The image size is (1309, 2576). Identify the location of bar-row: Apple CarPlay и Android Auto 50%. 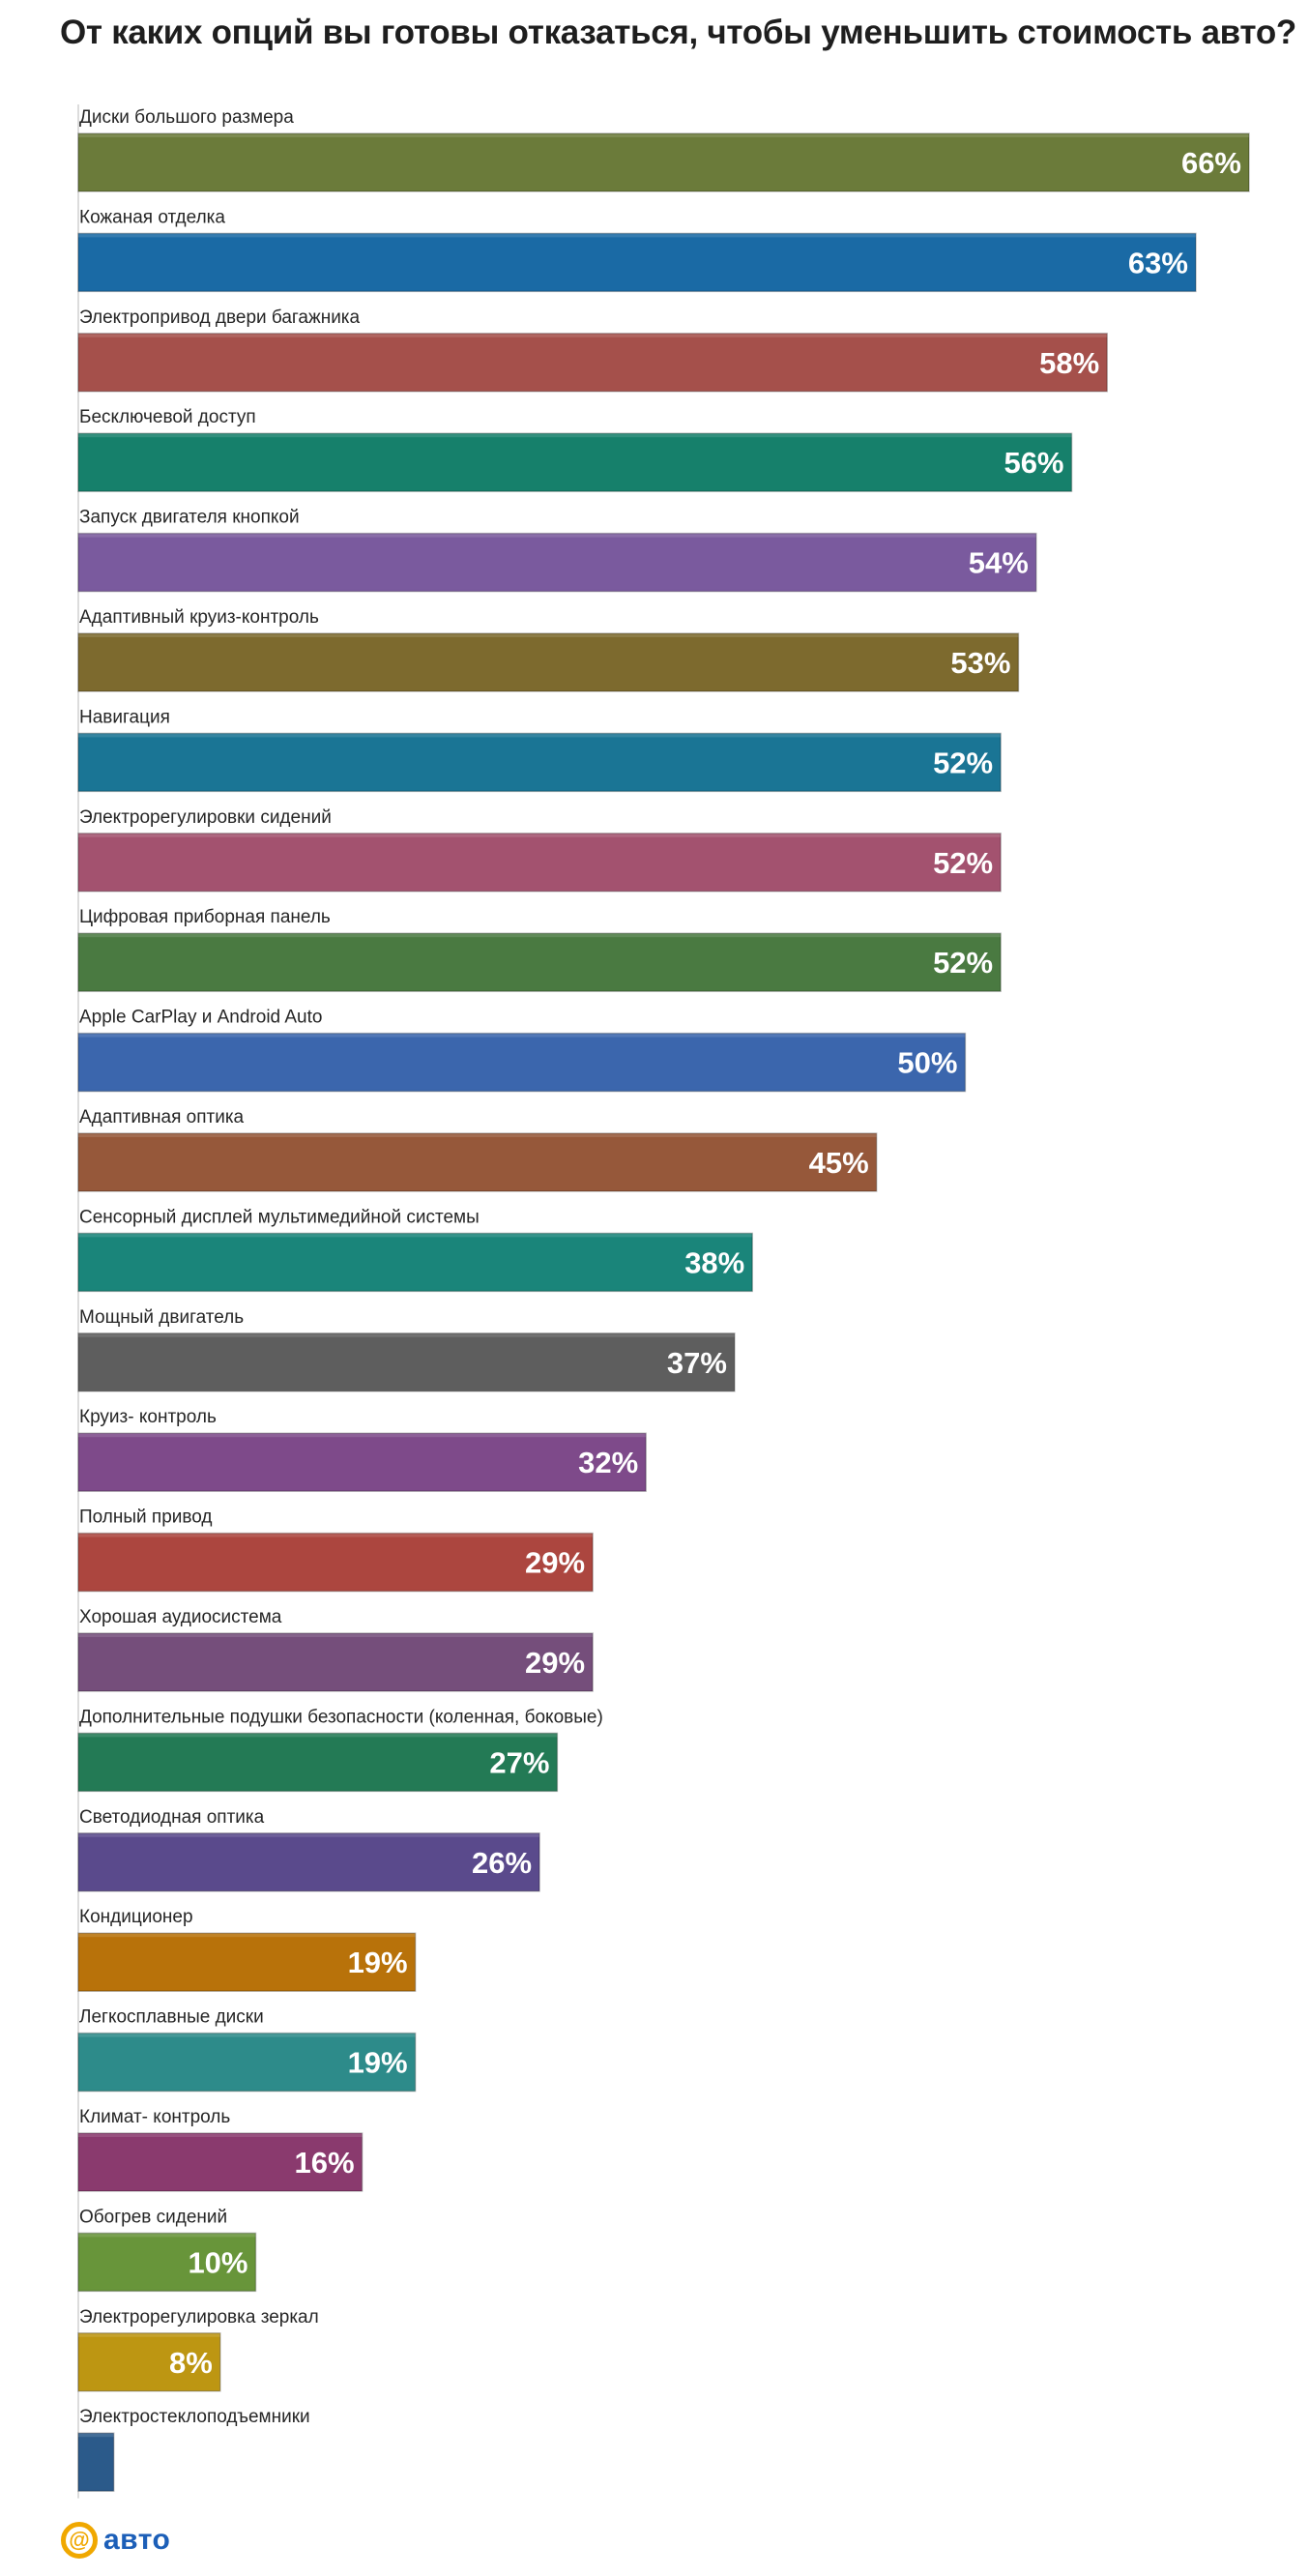
(522, 1050).